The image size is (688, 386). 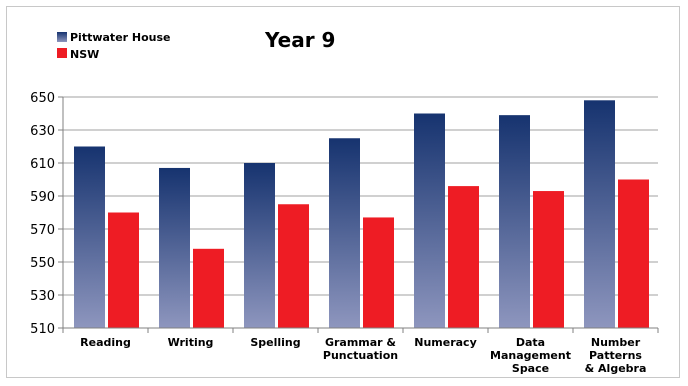 What do you see at coordinates (530, 342) in the screenshot?
I see `x-tick-label: Data` at bounding box center [530, 342].